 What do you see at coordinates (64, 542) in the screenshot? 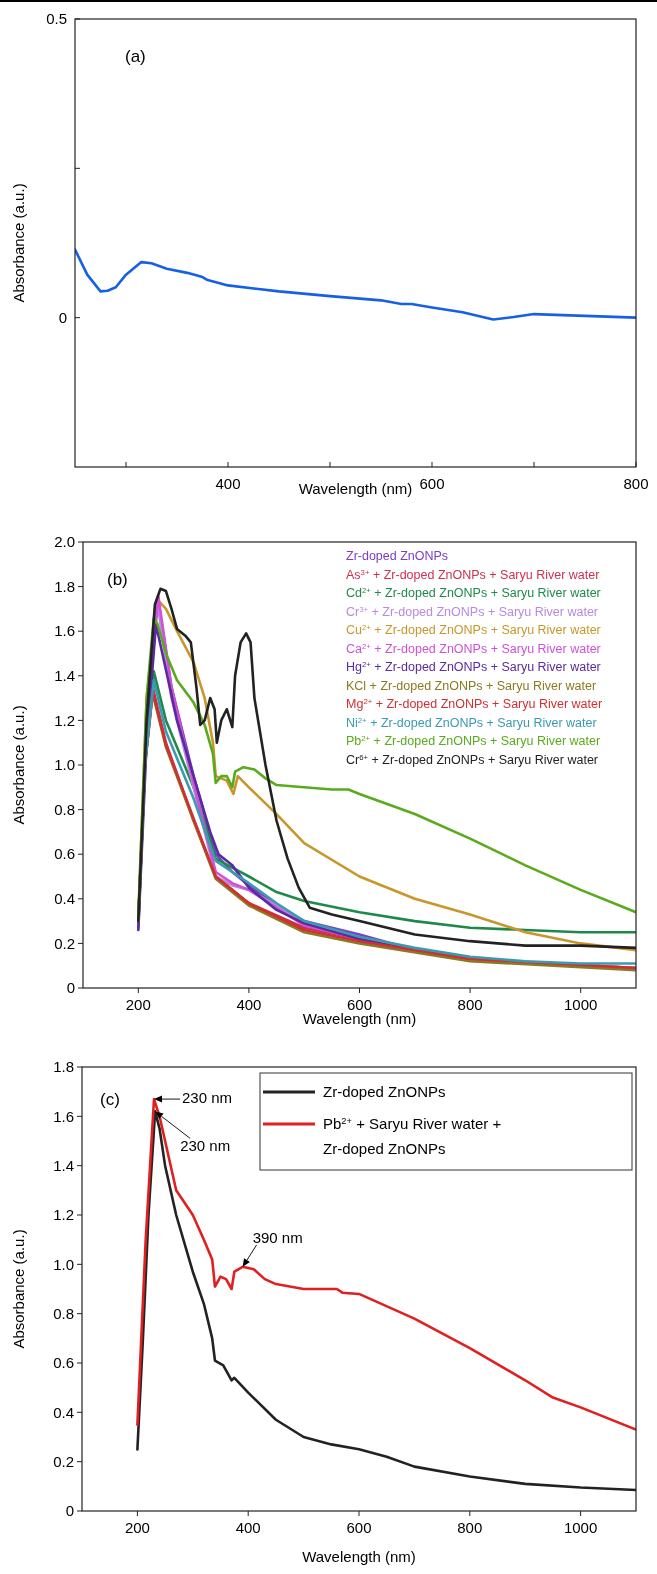
I see `y-tick-label: 2.0` at bounding box center [64, 542].